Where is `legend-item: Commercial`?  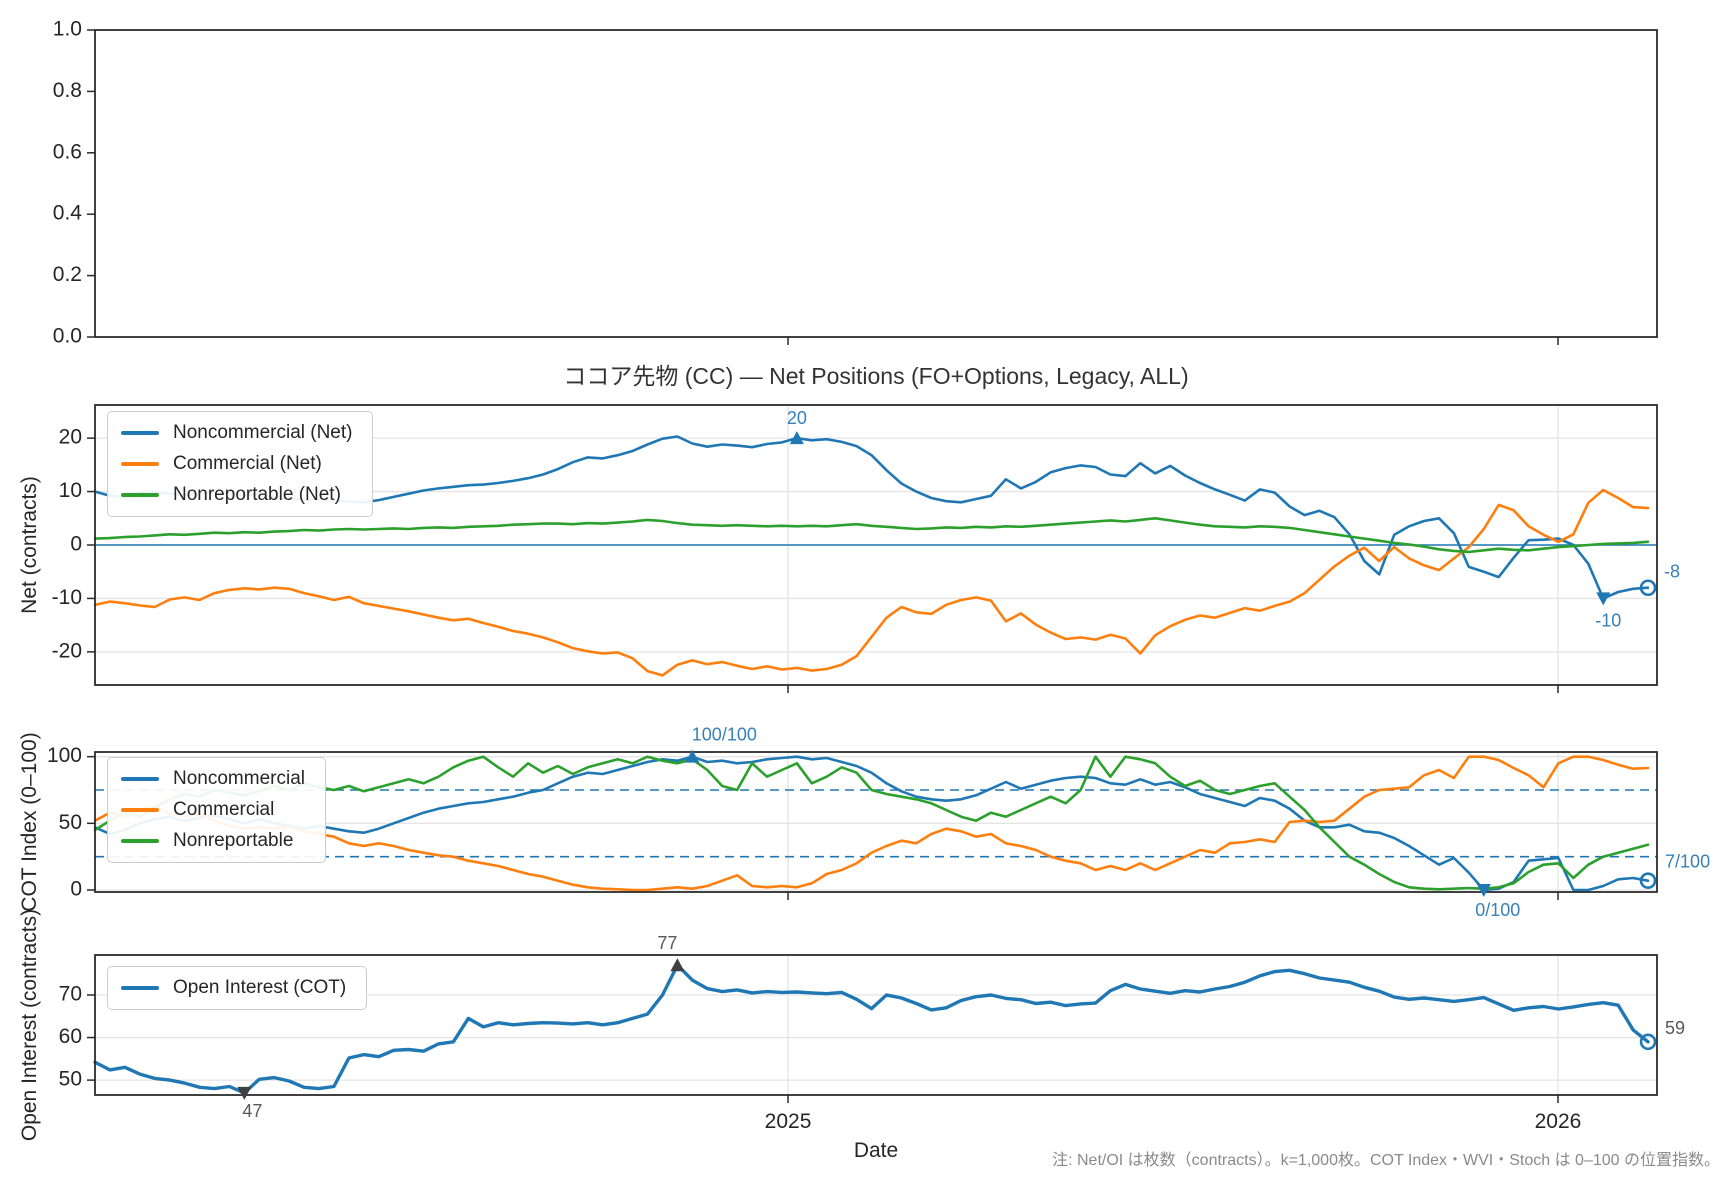 legend-item: Commercial is located at coordinates (213, 810).